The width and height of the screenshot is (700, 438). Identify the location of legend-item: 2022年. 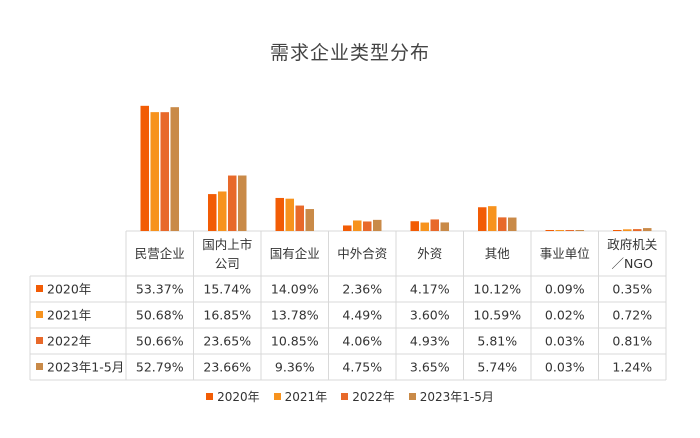
(368, 396).